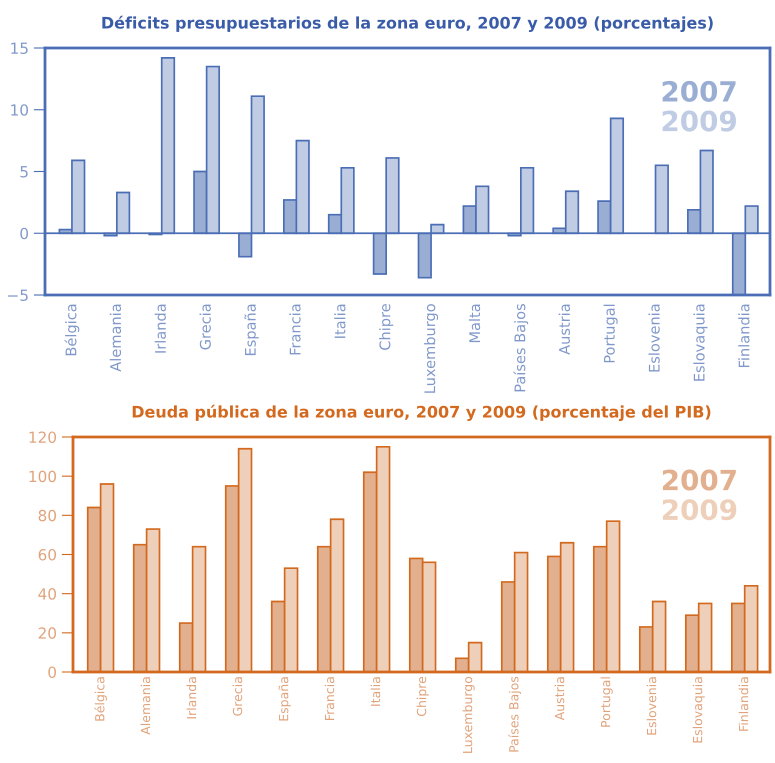  I want to click on y-tick-label: 100, so click(43, 476).